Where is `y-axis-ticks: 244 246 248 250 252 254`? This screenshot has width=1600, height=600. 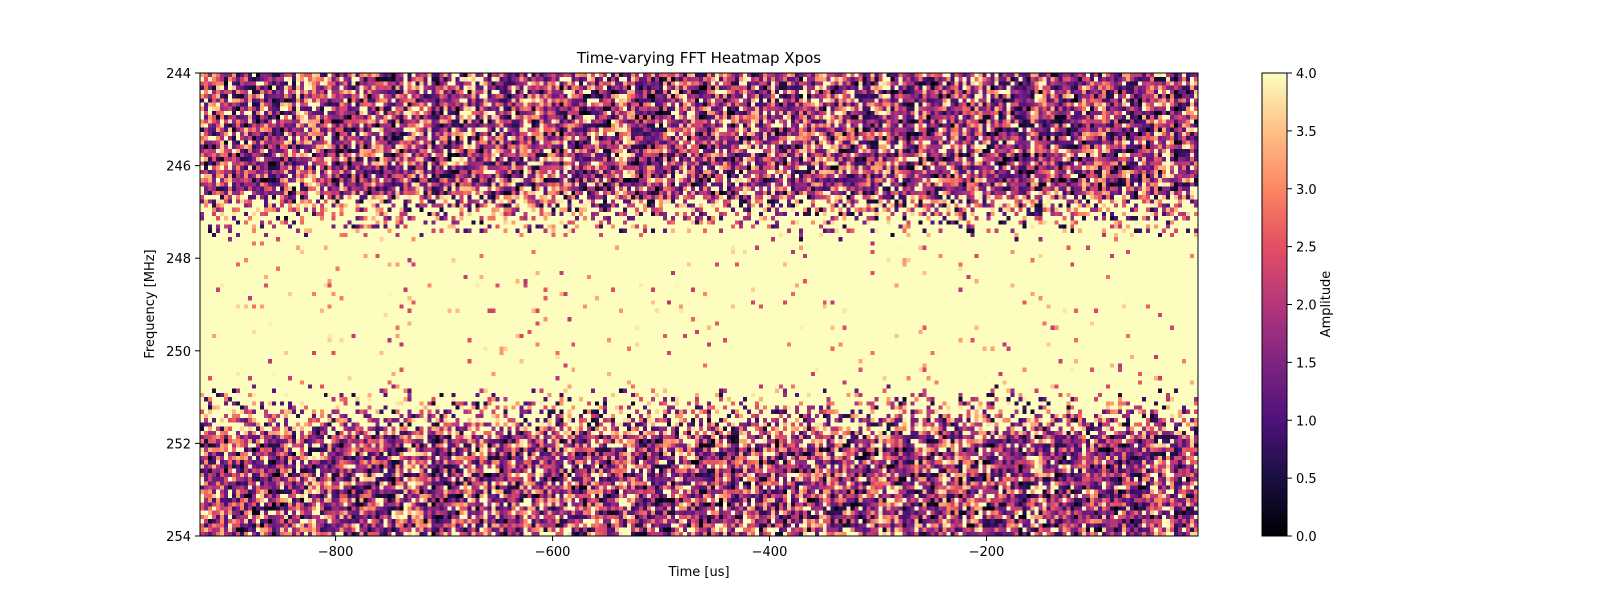
y-axis-ticks: 244 246 248 250 252 254 is located at coordinates (183, 306).